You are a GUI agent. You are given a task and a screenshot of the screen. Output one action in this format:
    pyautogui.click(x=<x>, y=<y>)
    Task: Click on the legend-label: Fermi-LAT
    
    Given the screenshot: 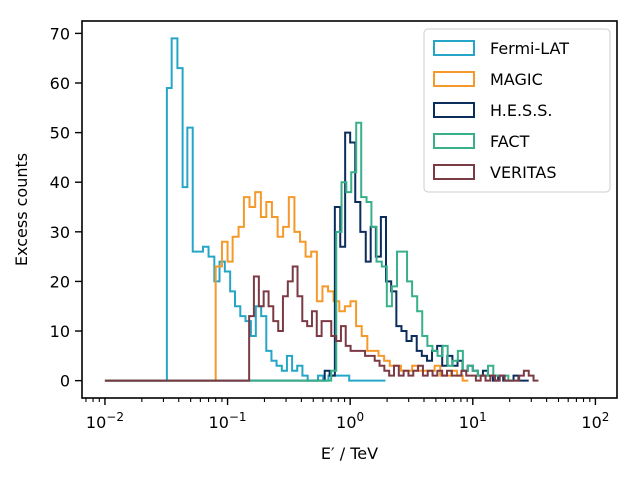 What is the action you would take?
    pyautogui.click(x=529, y=48)
    